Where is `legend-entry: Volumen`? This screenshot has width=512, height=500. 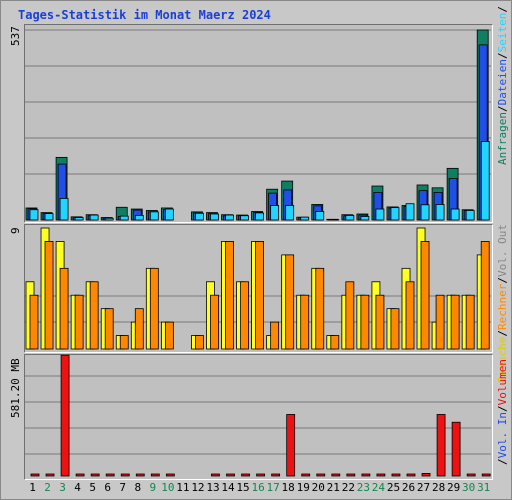
legend-entry: Volumen is located at coordinates (502, 382).